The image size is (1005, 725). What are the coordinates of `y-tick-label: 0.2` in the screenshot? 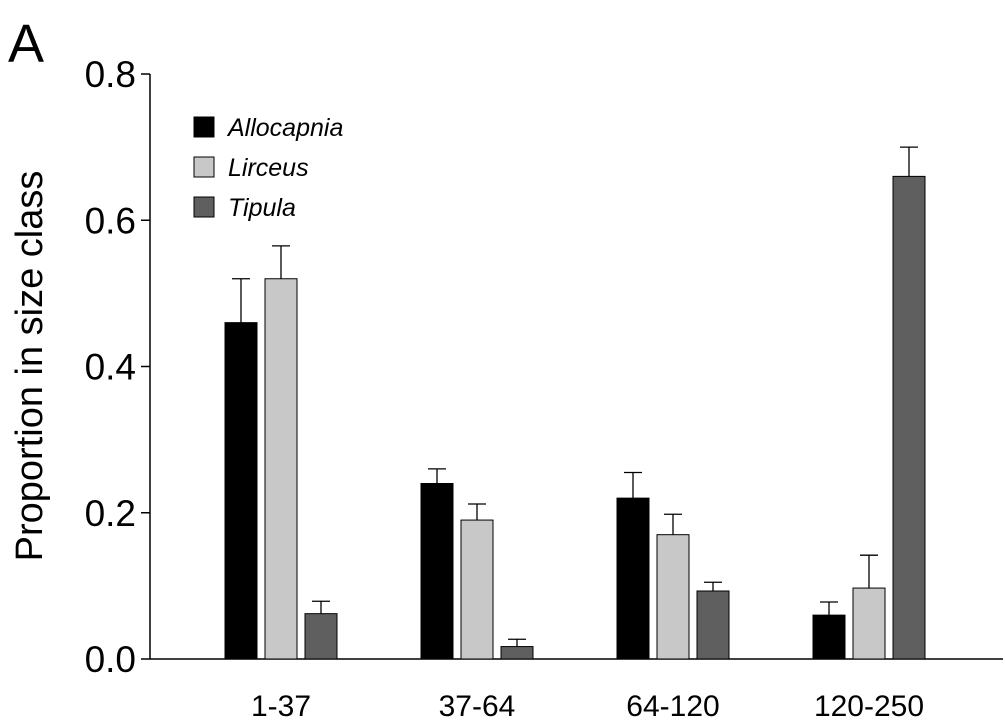 It's located at (110, 513).